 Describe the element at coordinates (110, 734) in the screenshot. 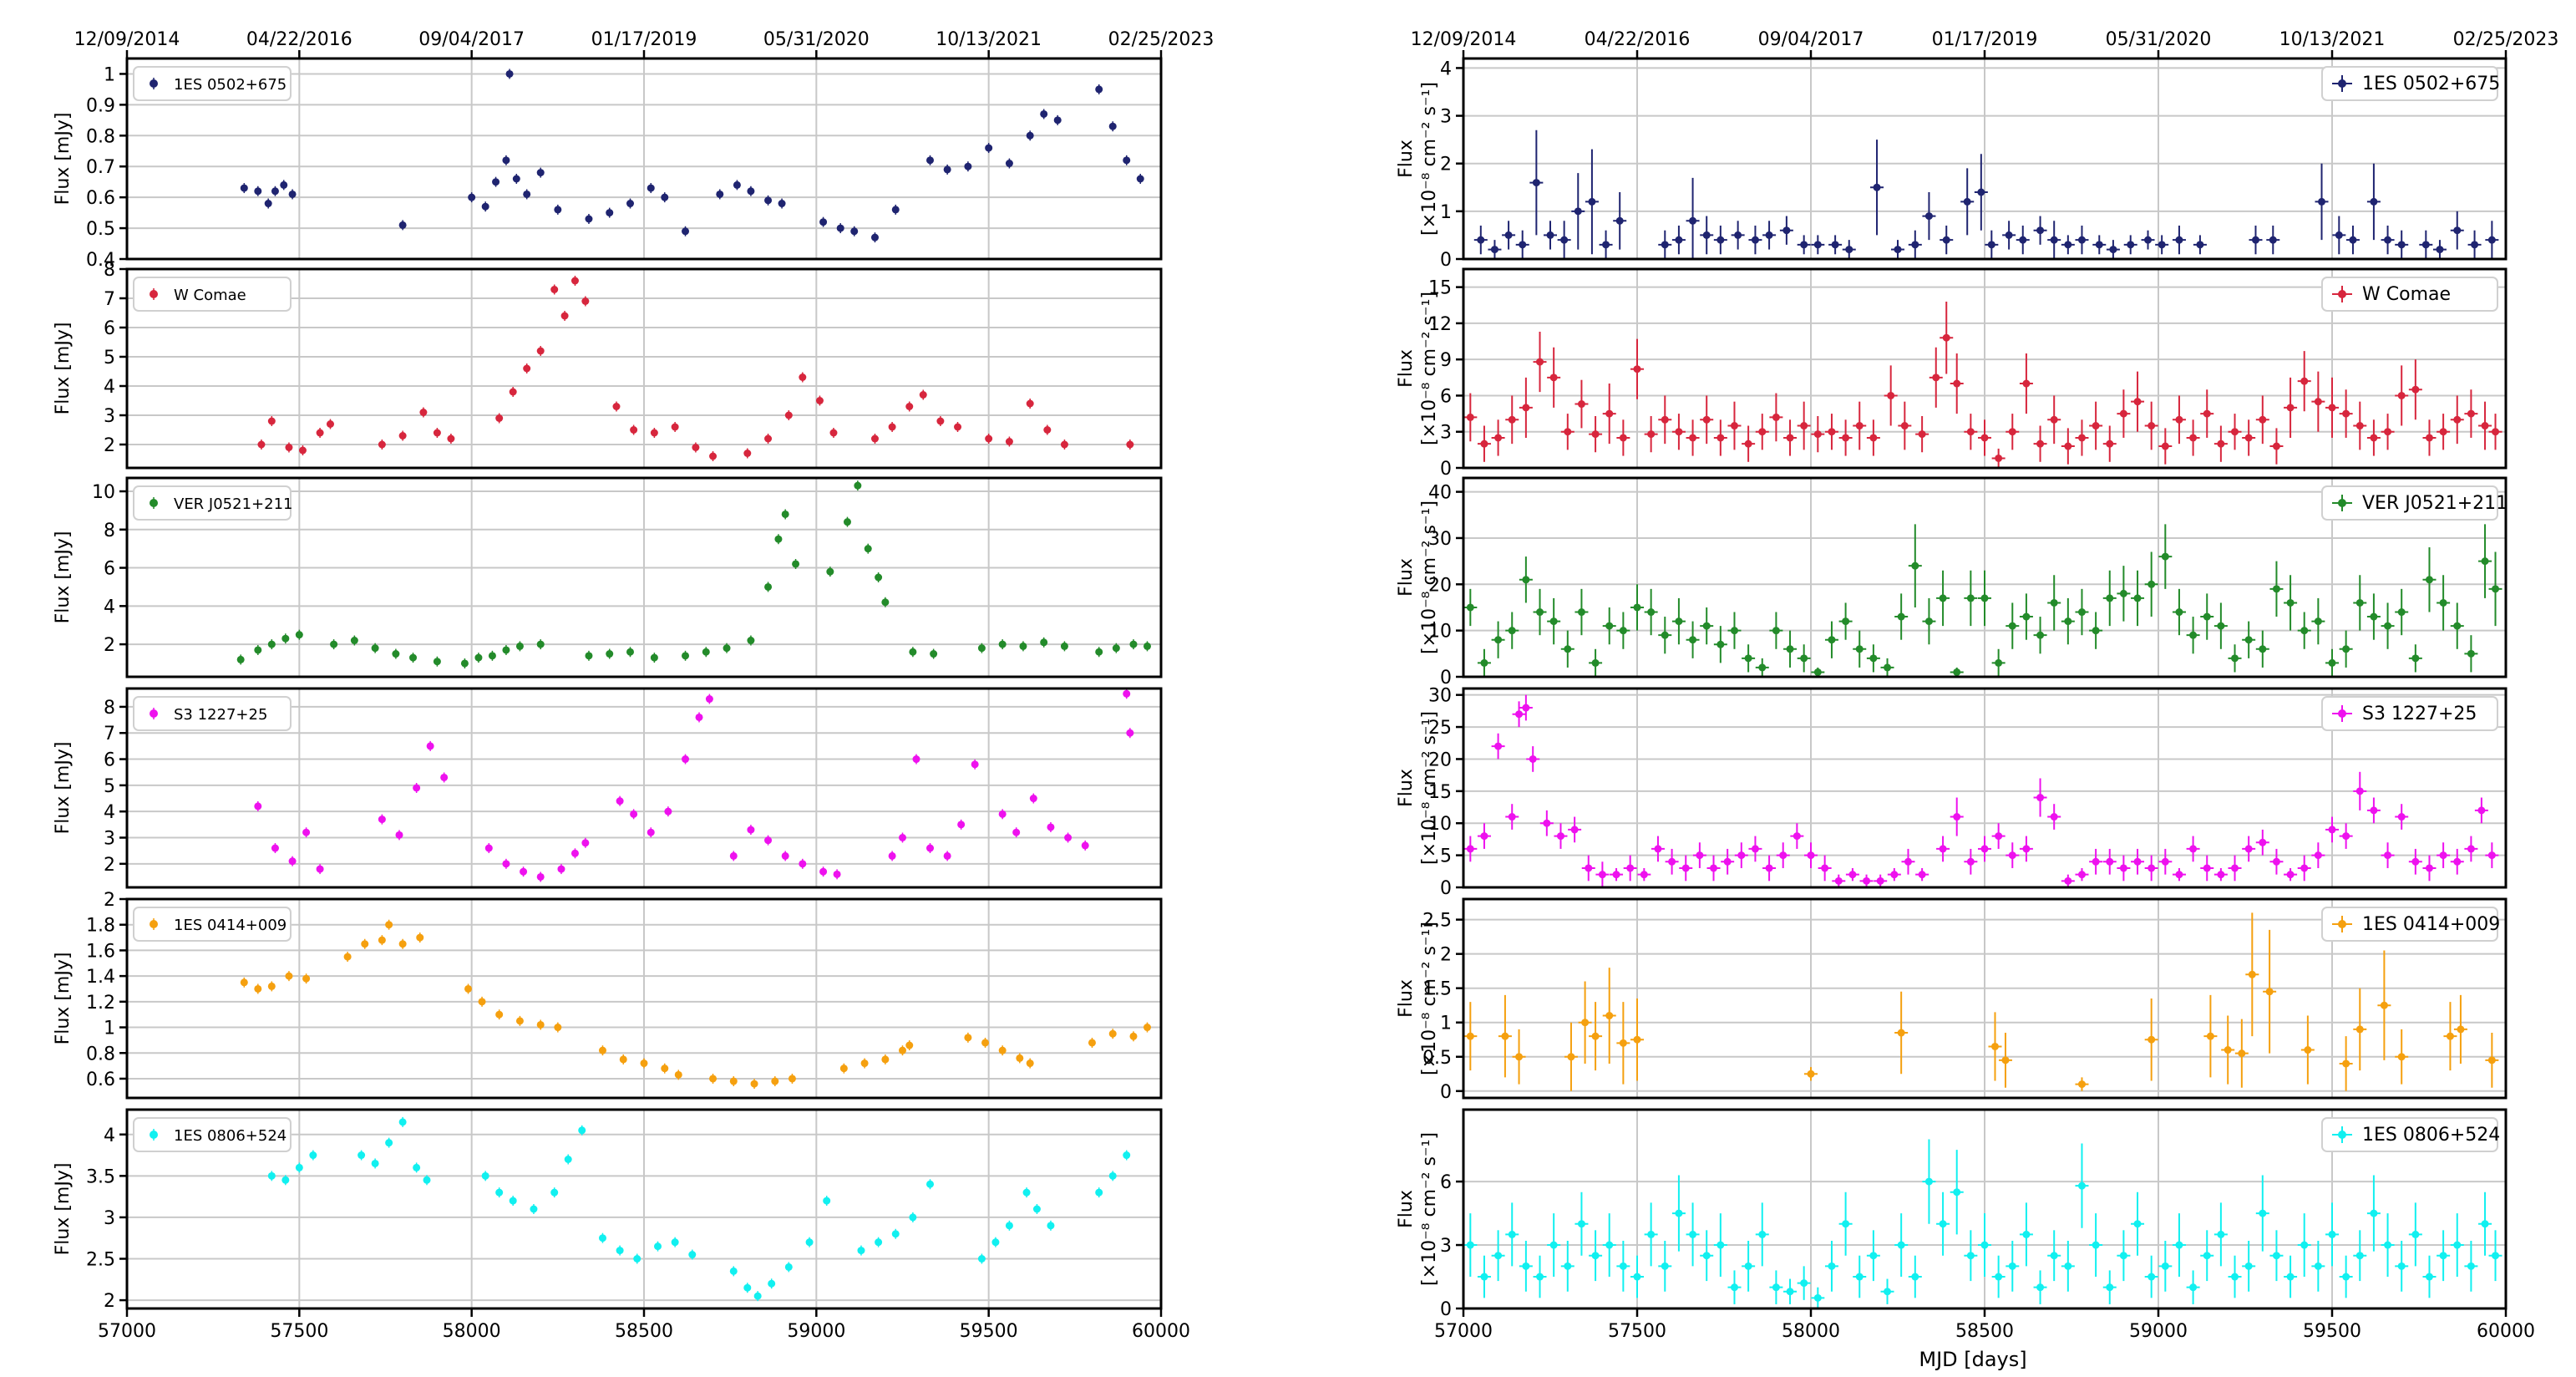

I see `y-tick-label: 7` at that location.